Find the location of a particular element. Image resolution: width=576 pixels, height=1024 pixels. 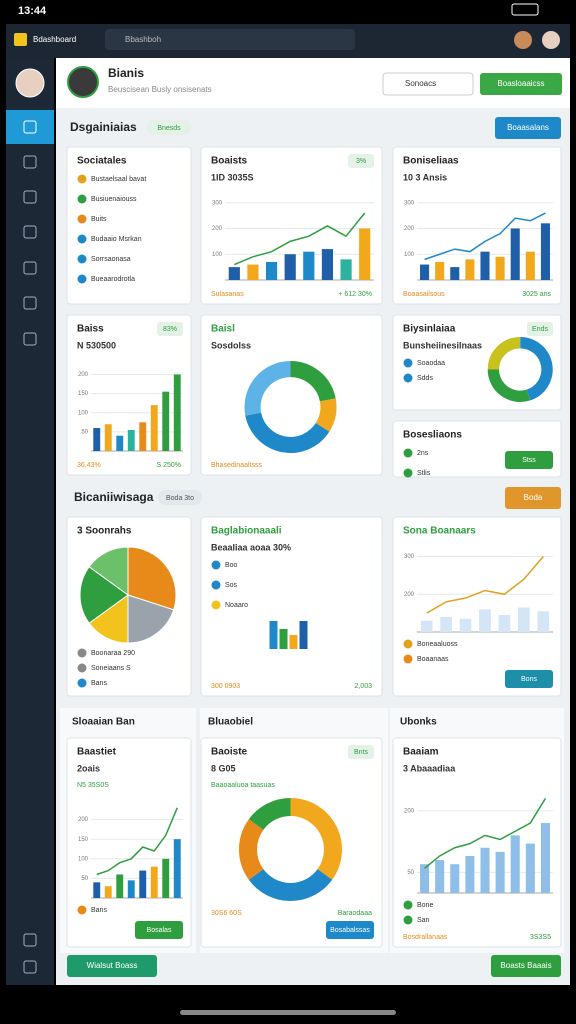

card-footer: 3025 ans is located at coordinates (536, 294).